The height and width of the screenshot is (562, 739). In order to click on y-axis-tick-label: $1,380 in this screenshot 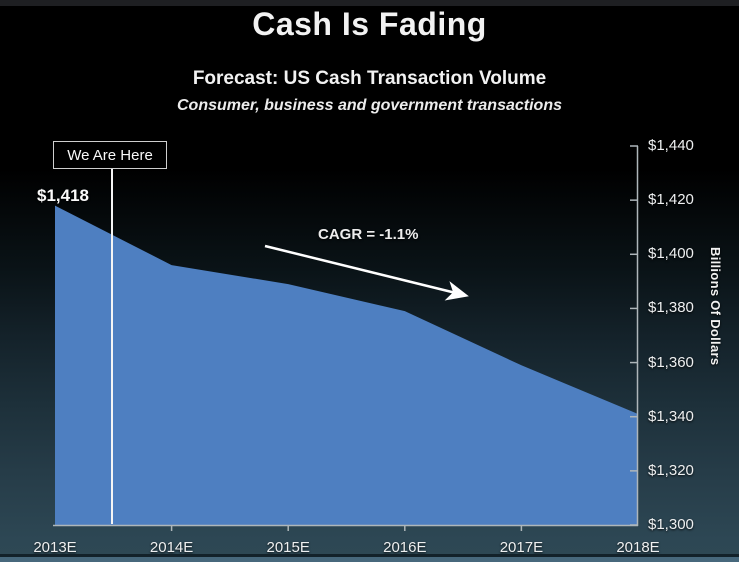, I will do `click(671, 308)`.